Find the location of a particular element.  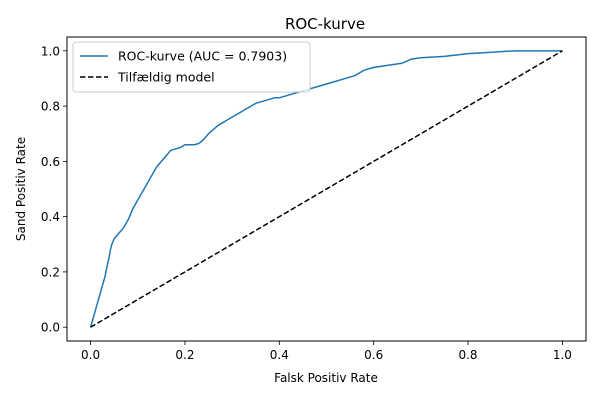

x-tick-label: 0.6 is located at coordinates (373, 355).